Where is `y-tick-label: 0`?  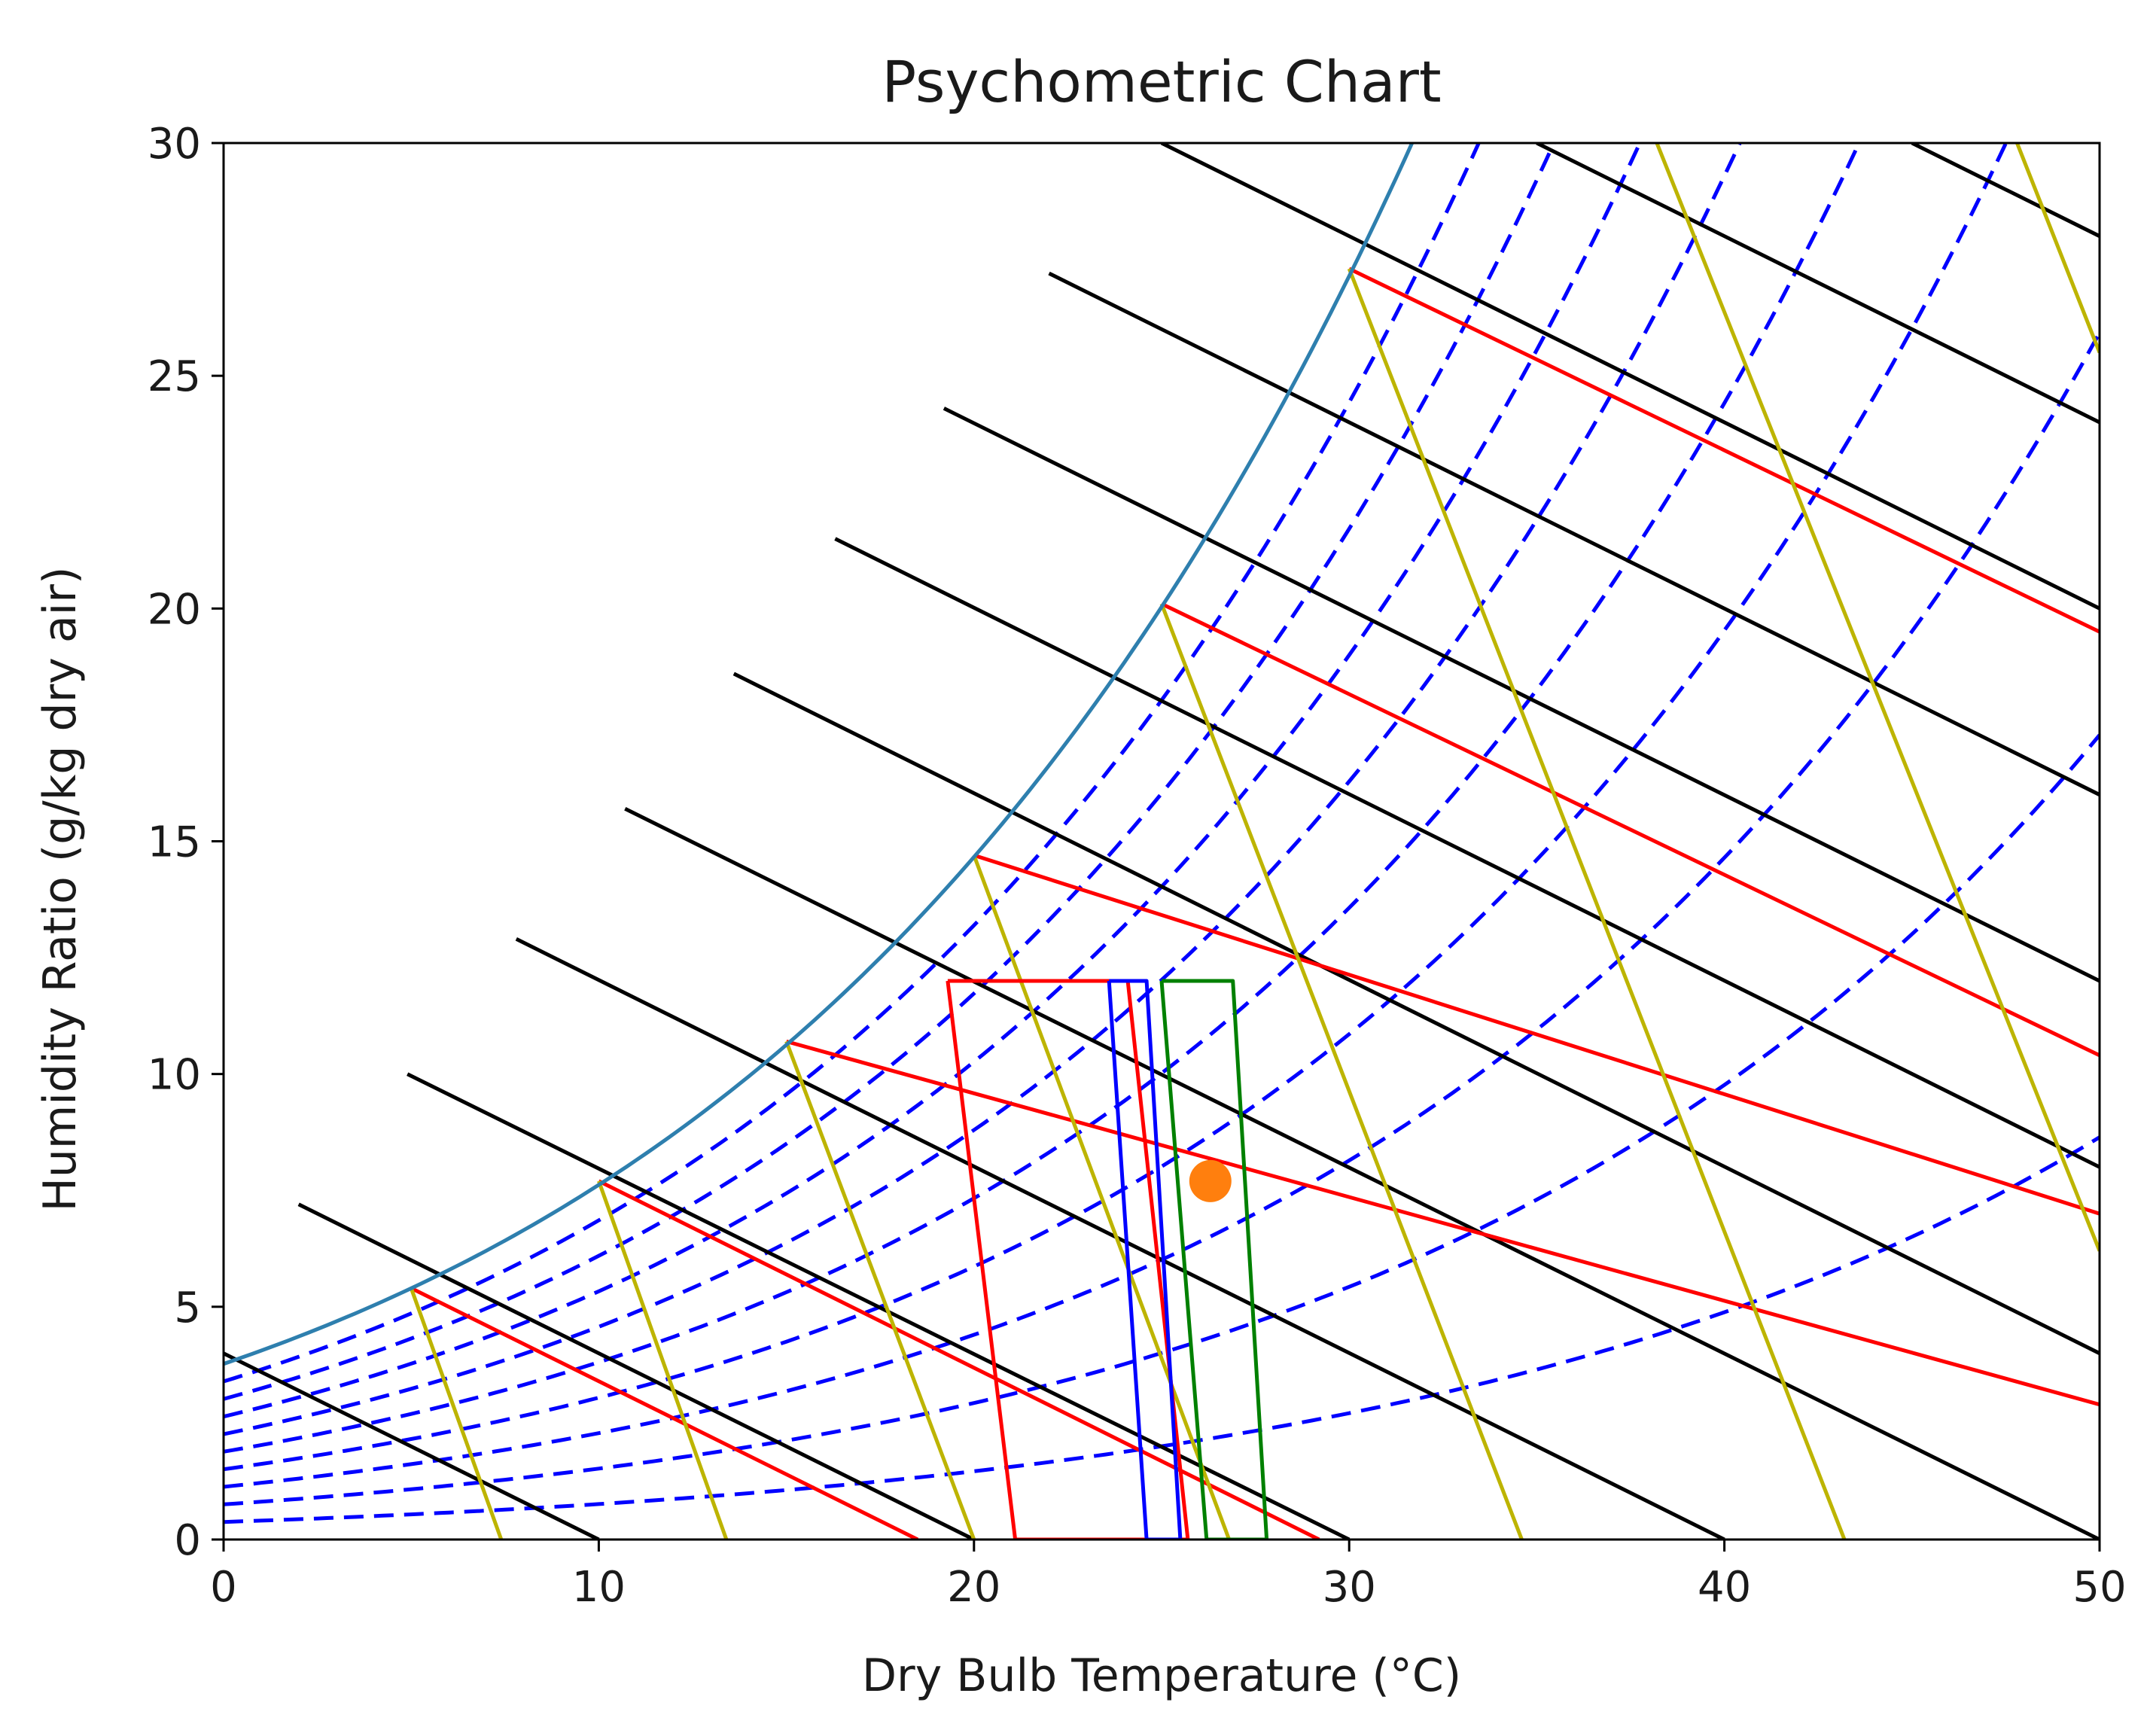
y-tick-label: 0 is located at coordinates (187, 1540).